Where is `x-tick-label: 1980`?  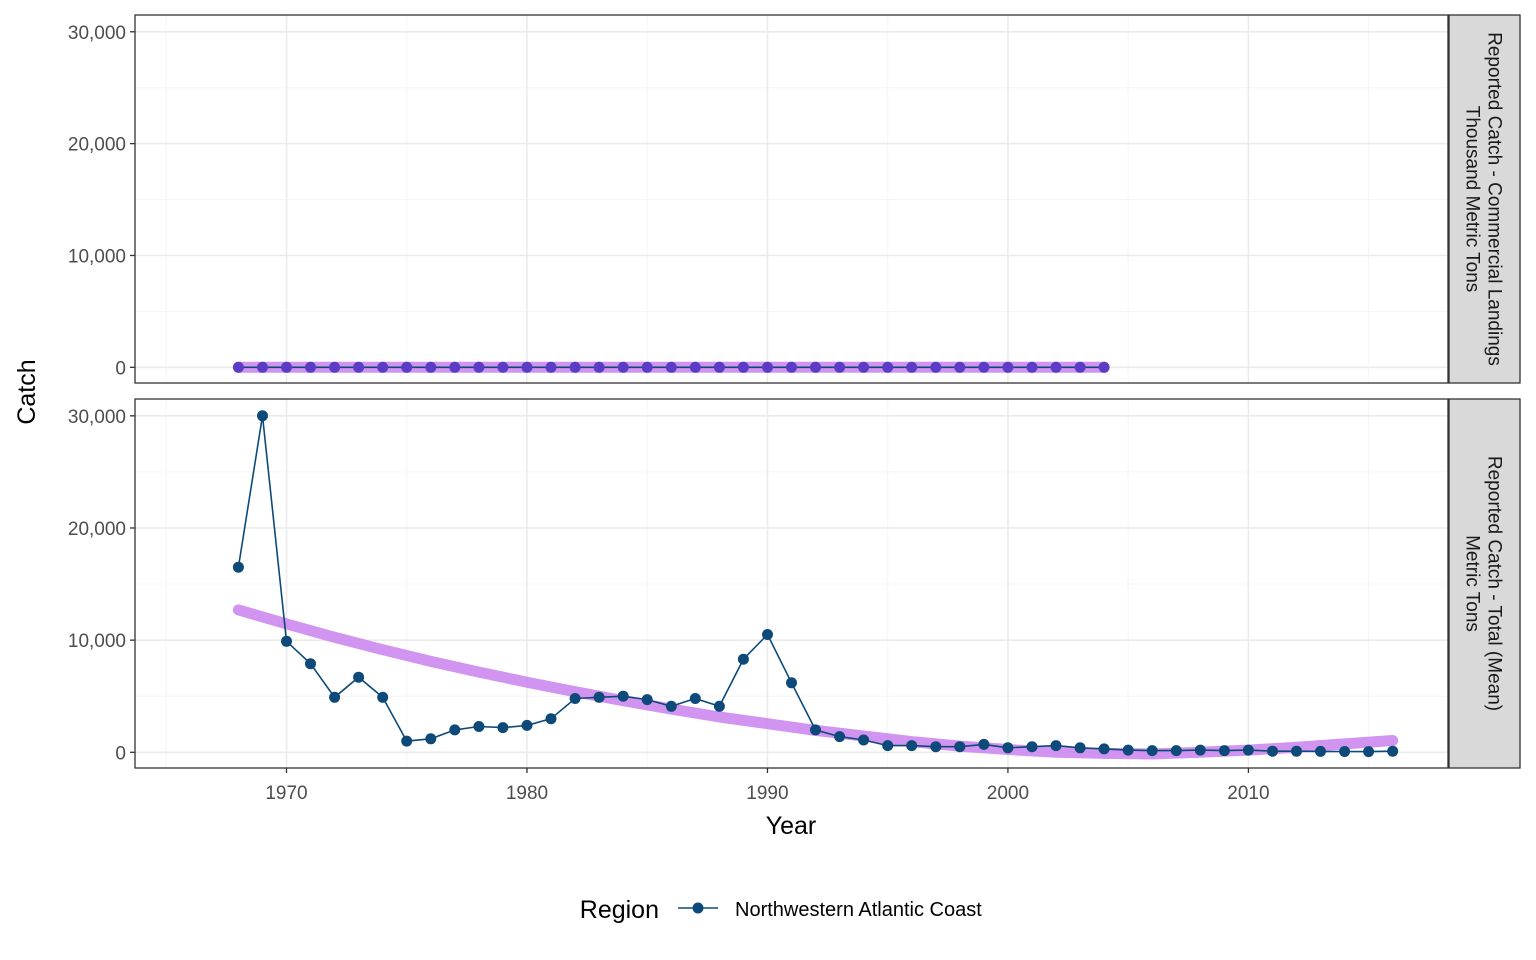
x-tick-label: 1980 is located at coordinates (527, 793).